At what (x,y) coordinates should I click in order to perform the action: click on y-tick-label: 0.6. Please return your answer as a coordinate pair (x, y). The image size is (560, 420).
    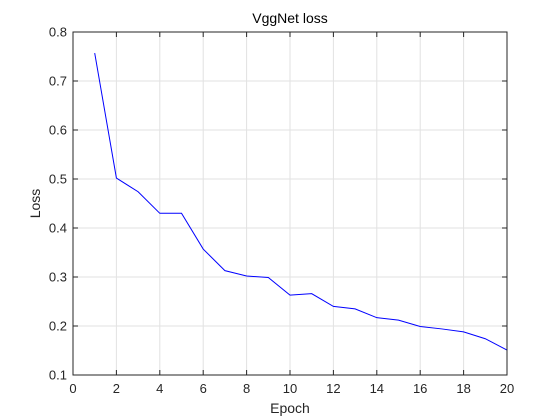
    Looking at the image, I should click on (58, 130).